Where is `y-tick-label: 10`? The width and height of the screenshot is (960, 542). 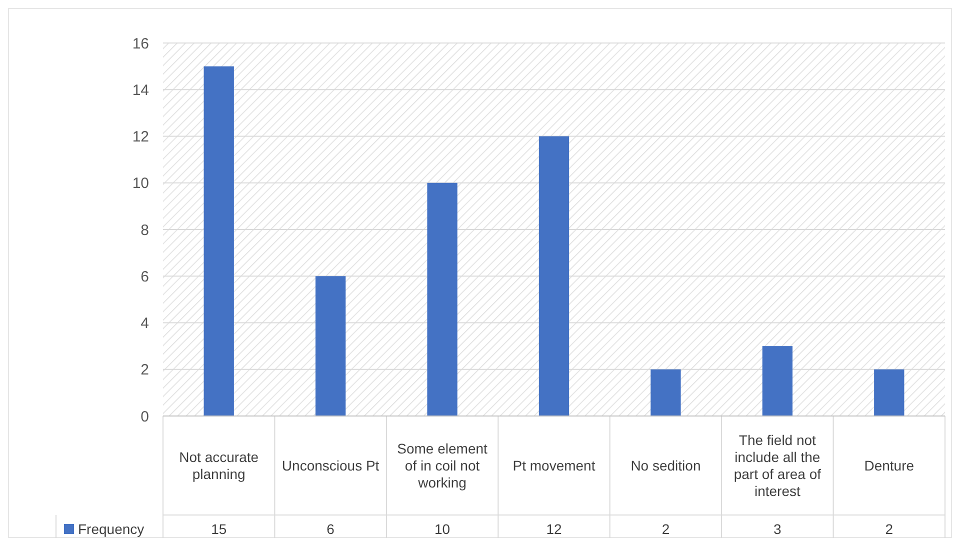
y-tick-label: 10 is located at coordinates (140, 183).